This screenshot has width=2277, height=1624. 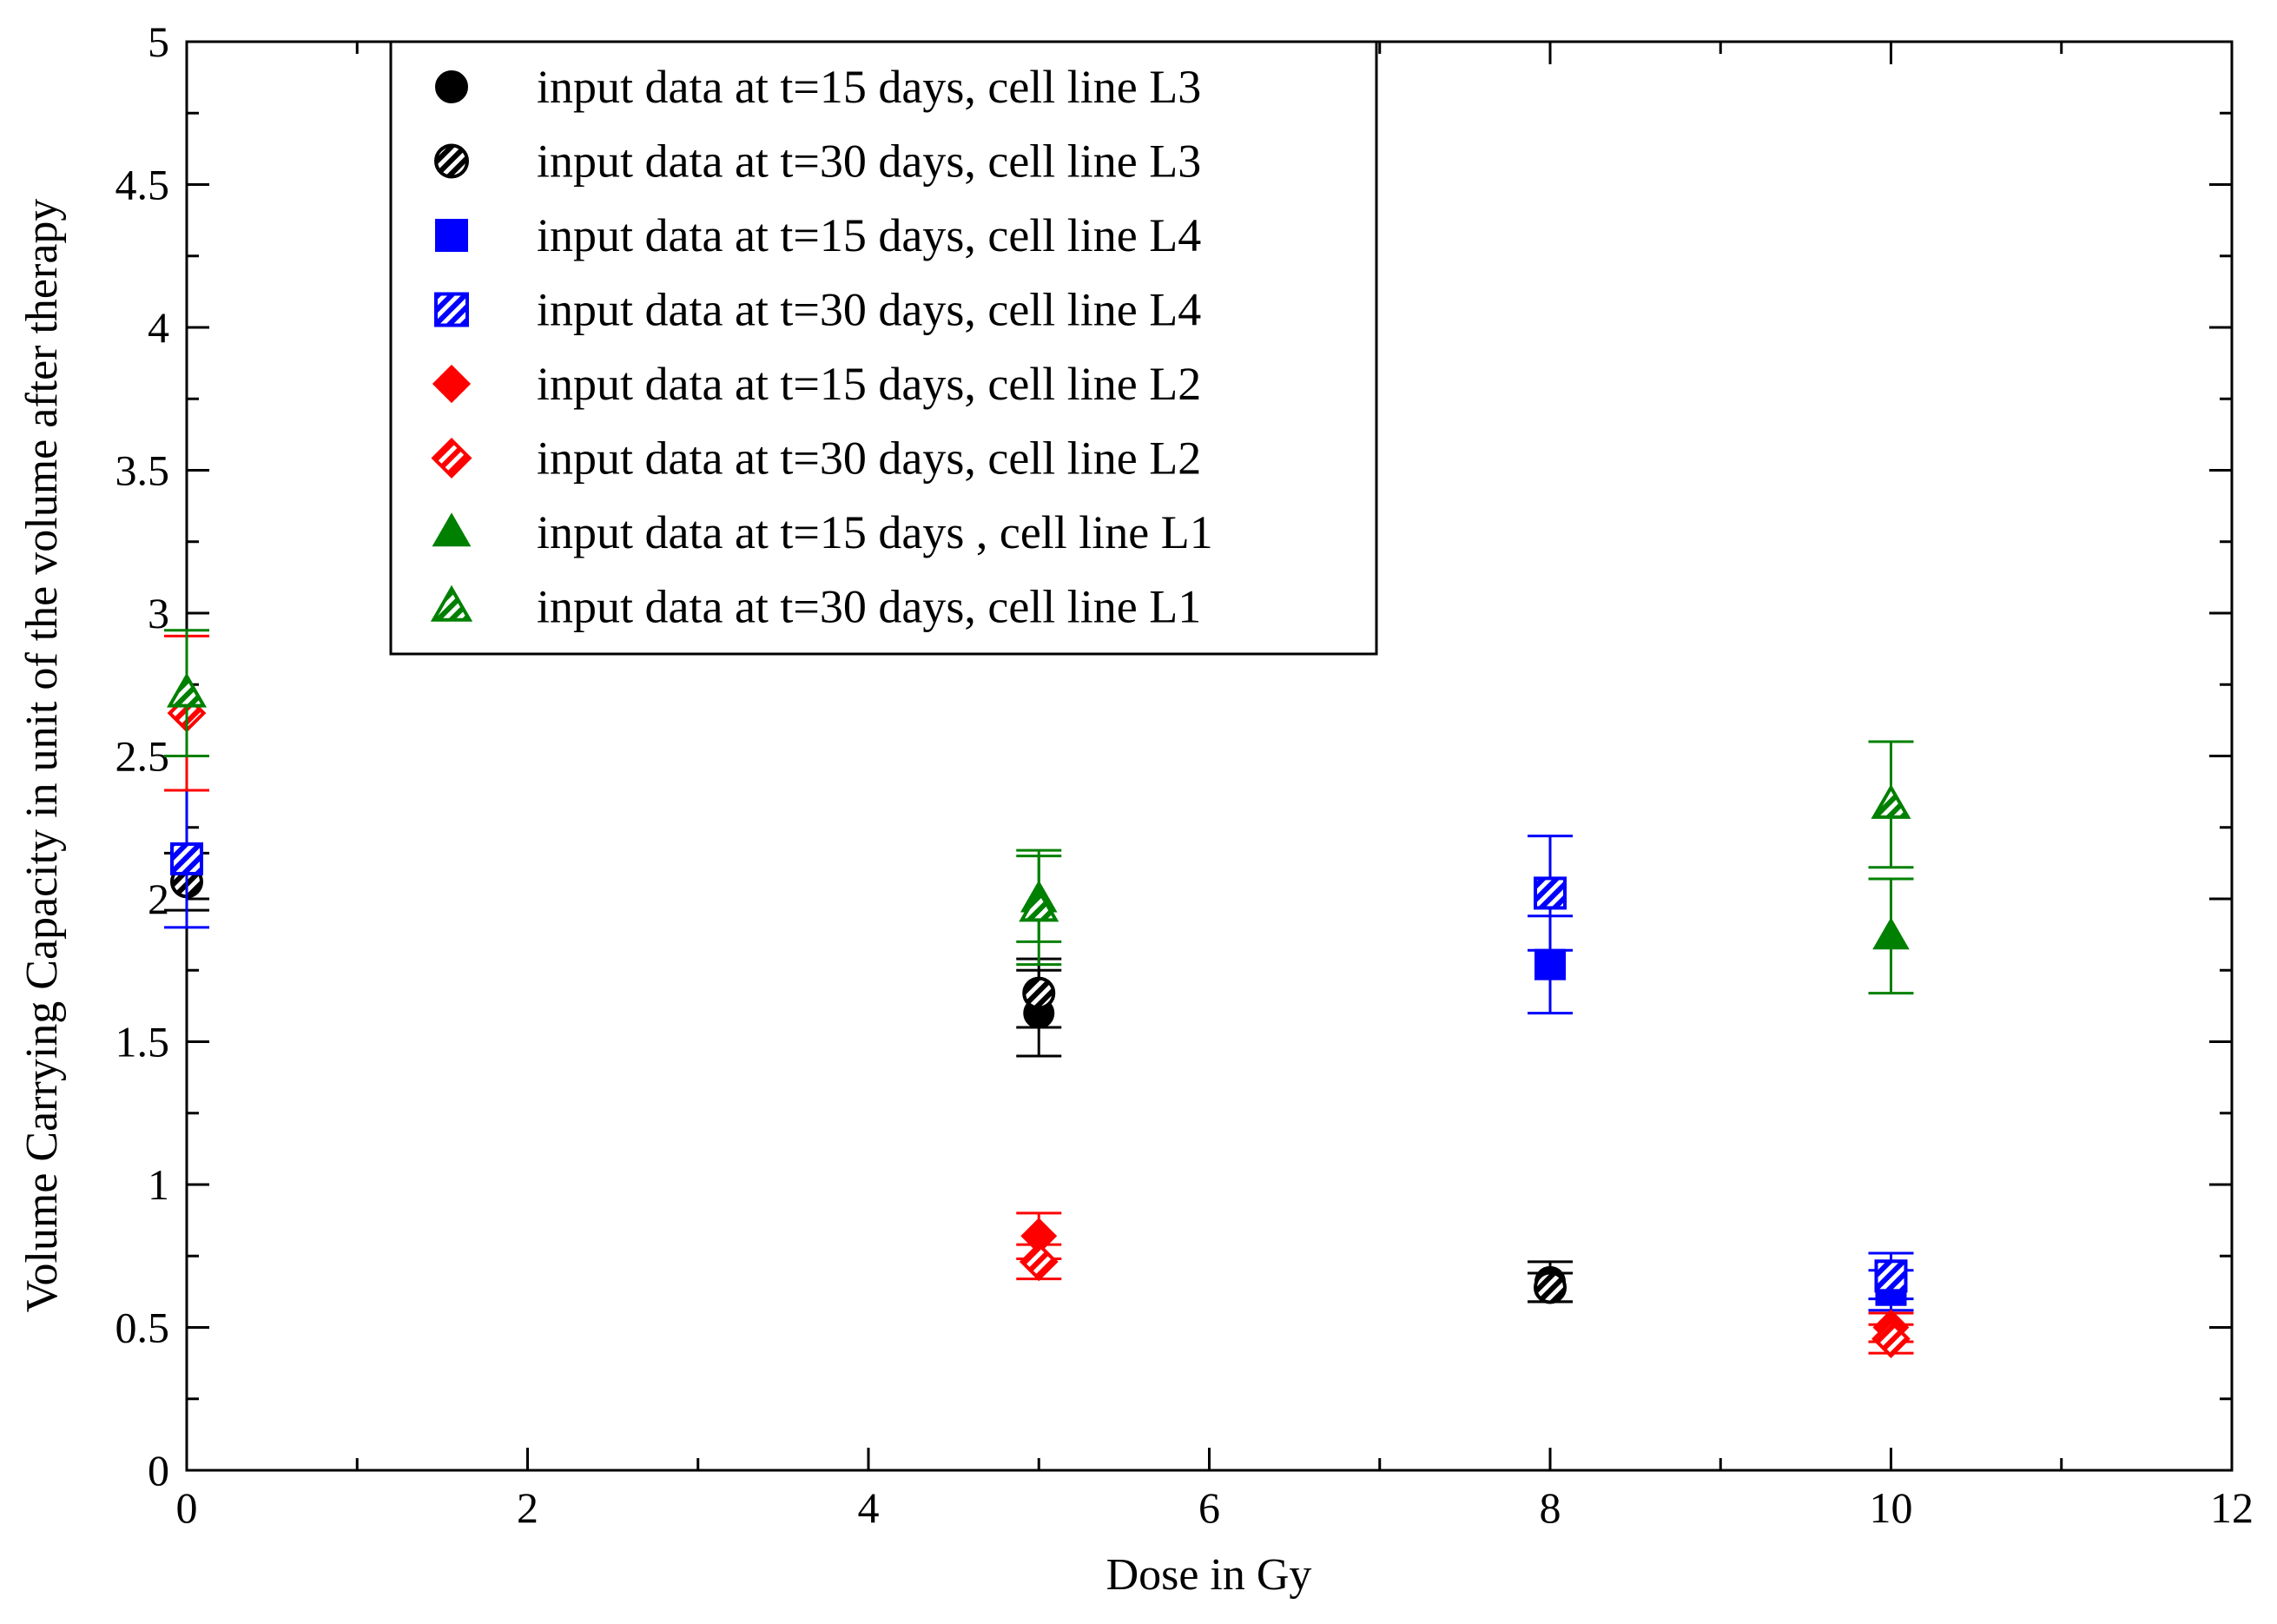 I want to click on legend-item: input data at t=30 days, cell line L3, so click(x=818, y=161).